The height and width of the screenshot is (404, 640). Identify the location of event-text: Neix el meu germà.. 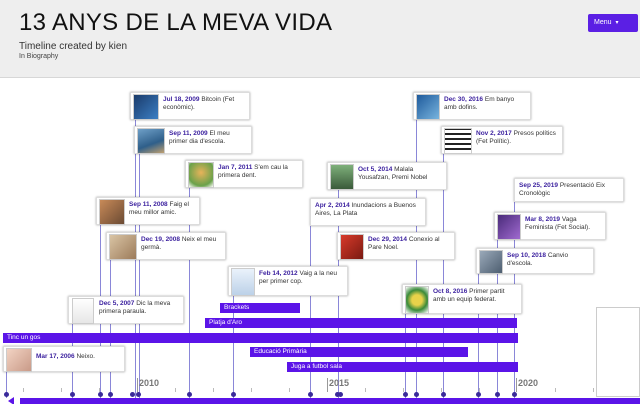
(179, 243).